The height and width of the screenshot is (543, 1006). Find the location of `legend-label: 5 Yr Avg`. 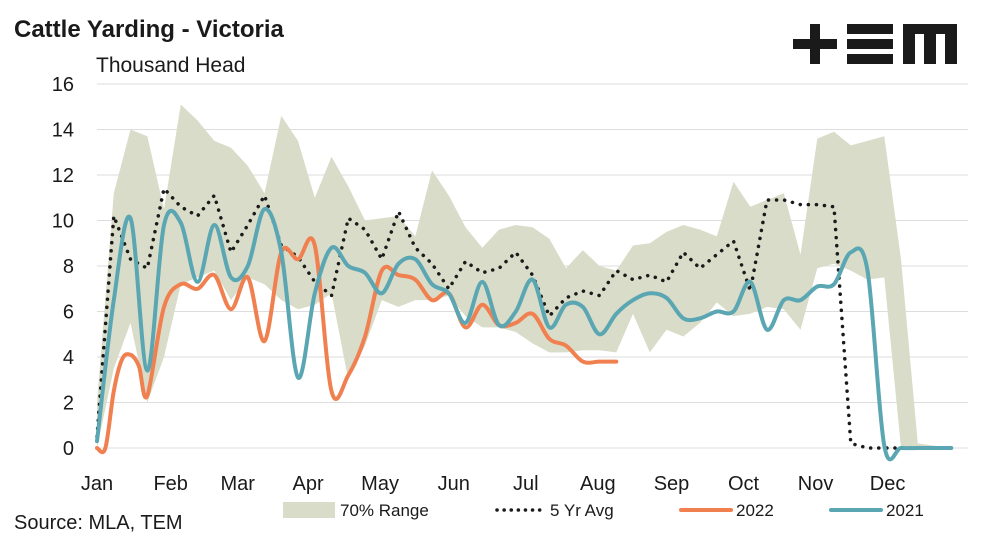

legend-label: 5 Yr Avg is located at coordinates (582, 510).